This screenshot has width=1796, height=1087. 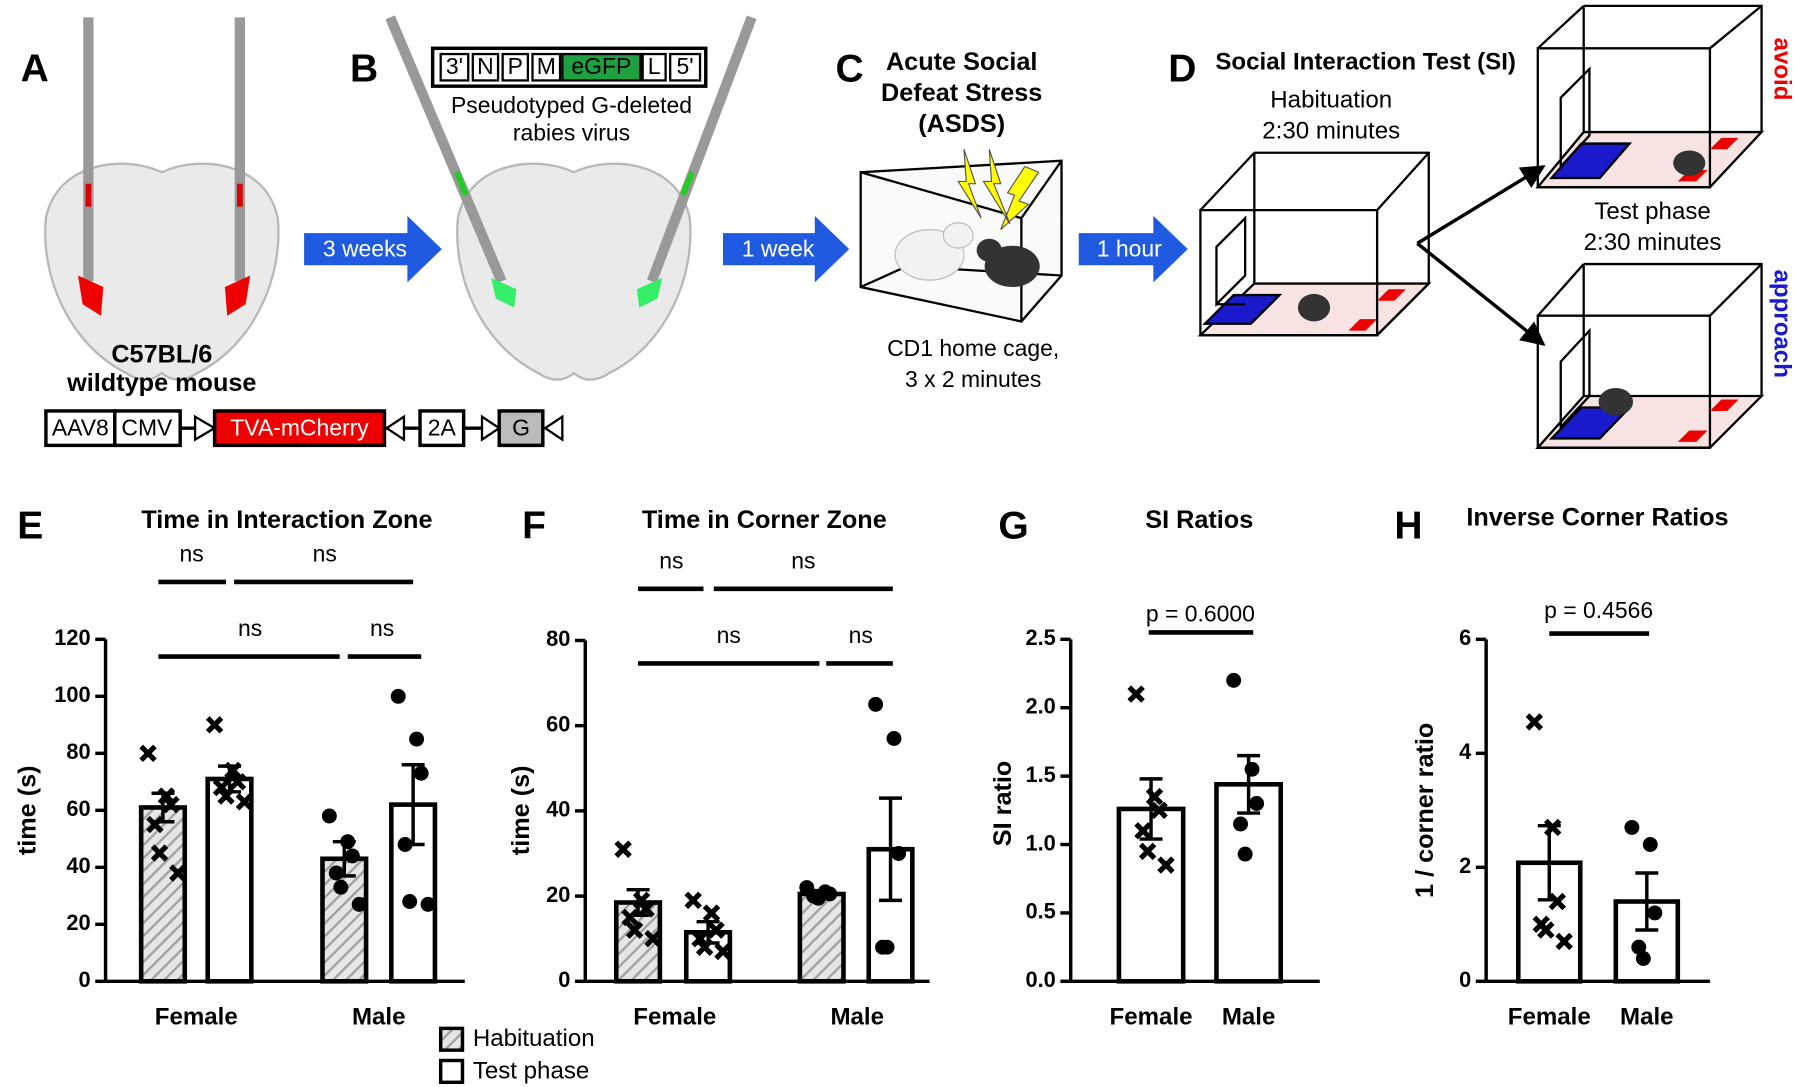 I want to click on arena, so click(x=1650, y=226).